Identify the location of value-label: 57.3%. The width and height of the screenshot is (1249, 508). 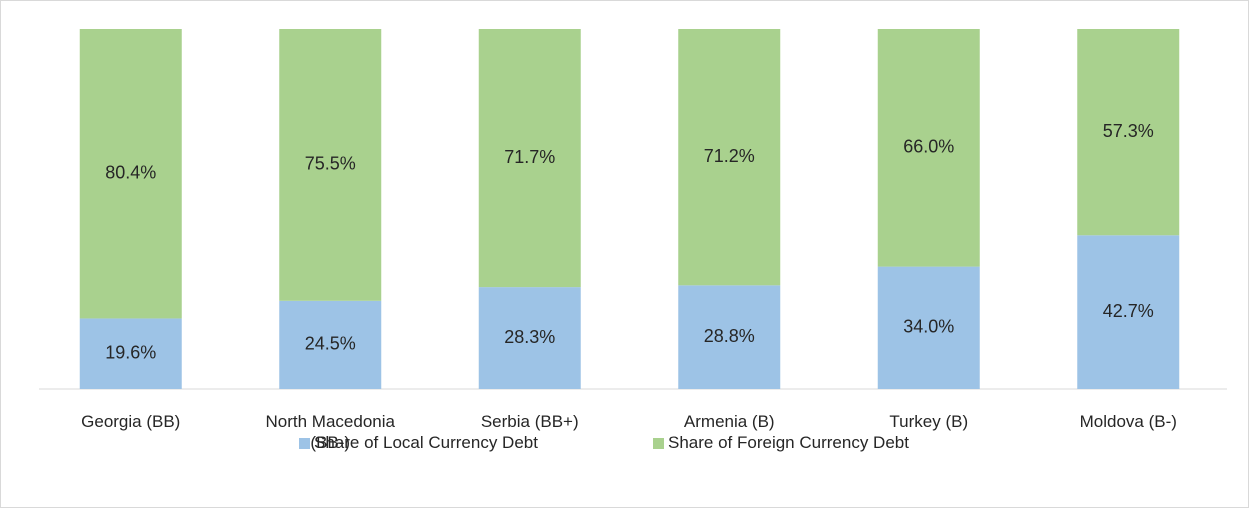
(1128, 131).